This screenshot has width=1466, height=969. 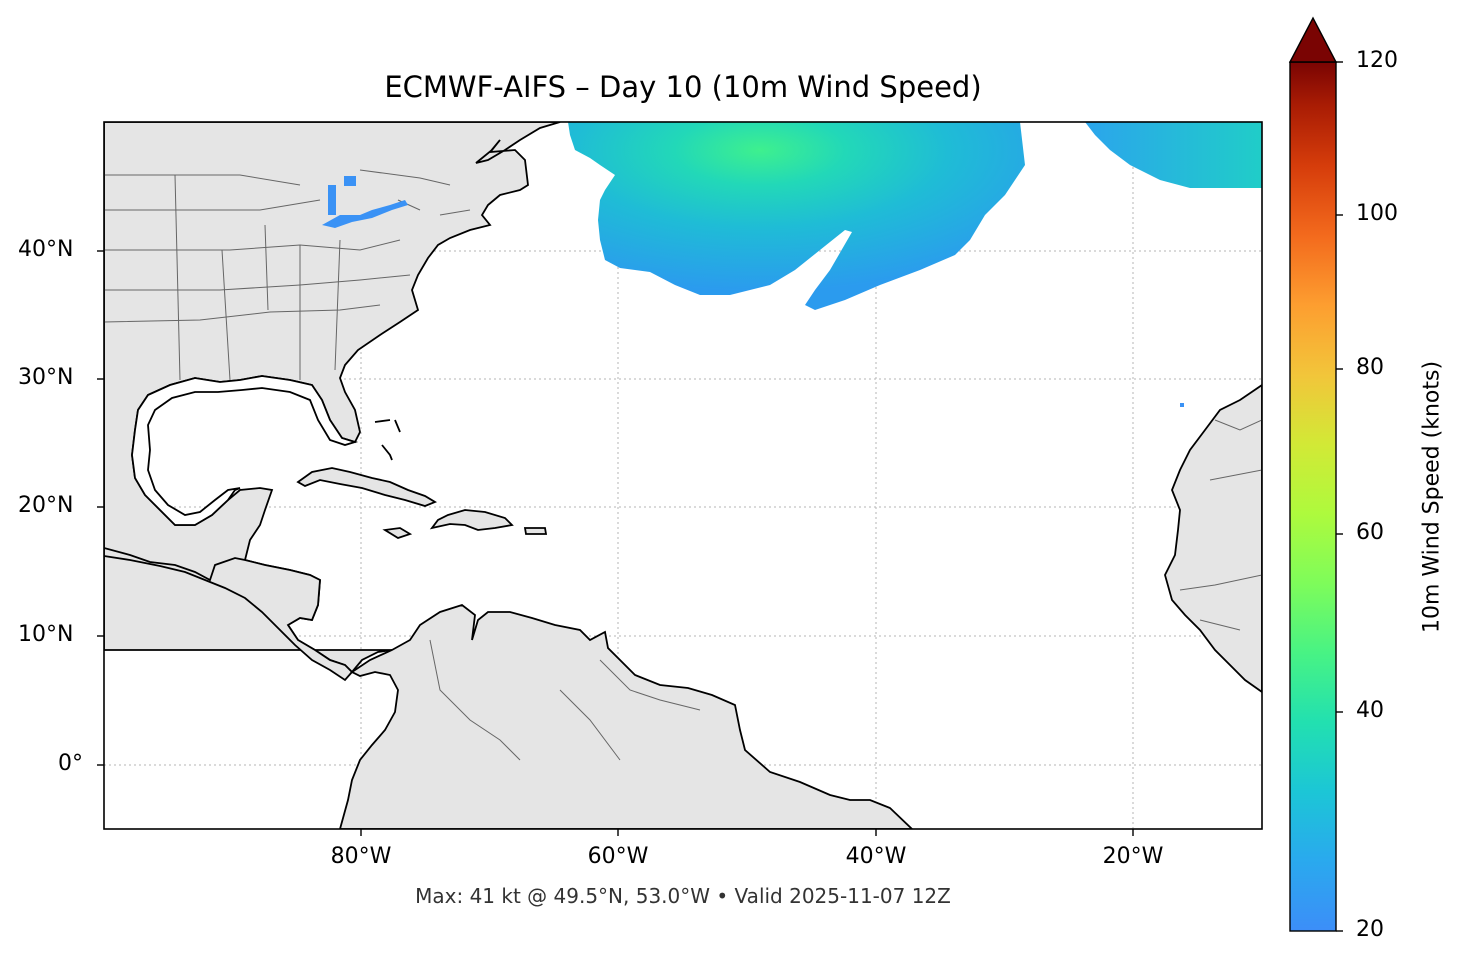 What do you see at coordinates (387, 440) in the screenshot?
I see `bahamas` at bounding box center [387, 440].